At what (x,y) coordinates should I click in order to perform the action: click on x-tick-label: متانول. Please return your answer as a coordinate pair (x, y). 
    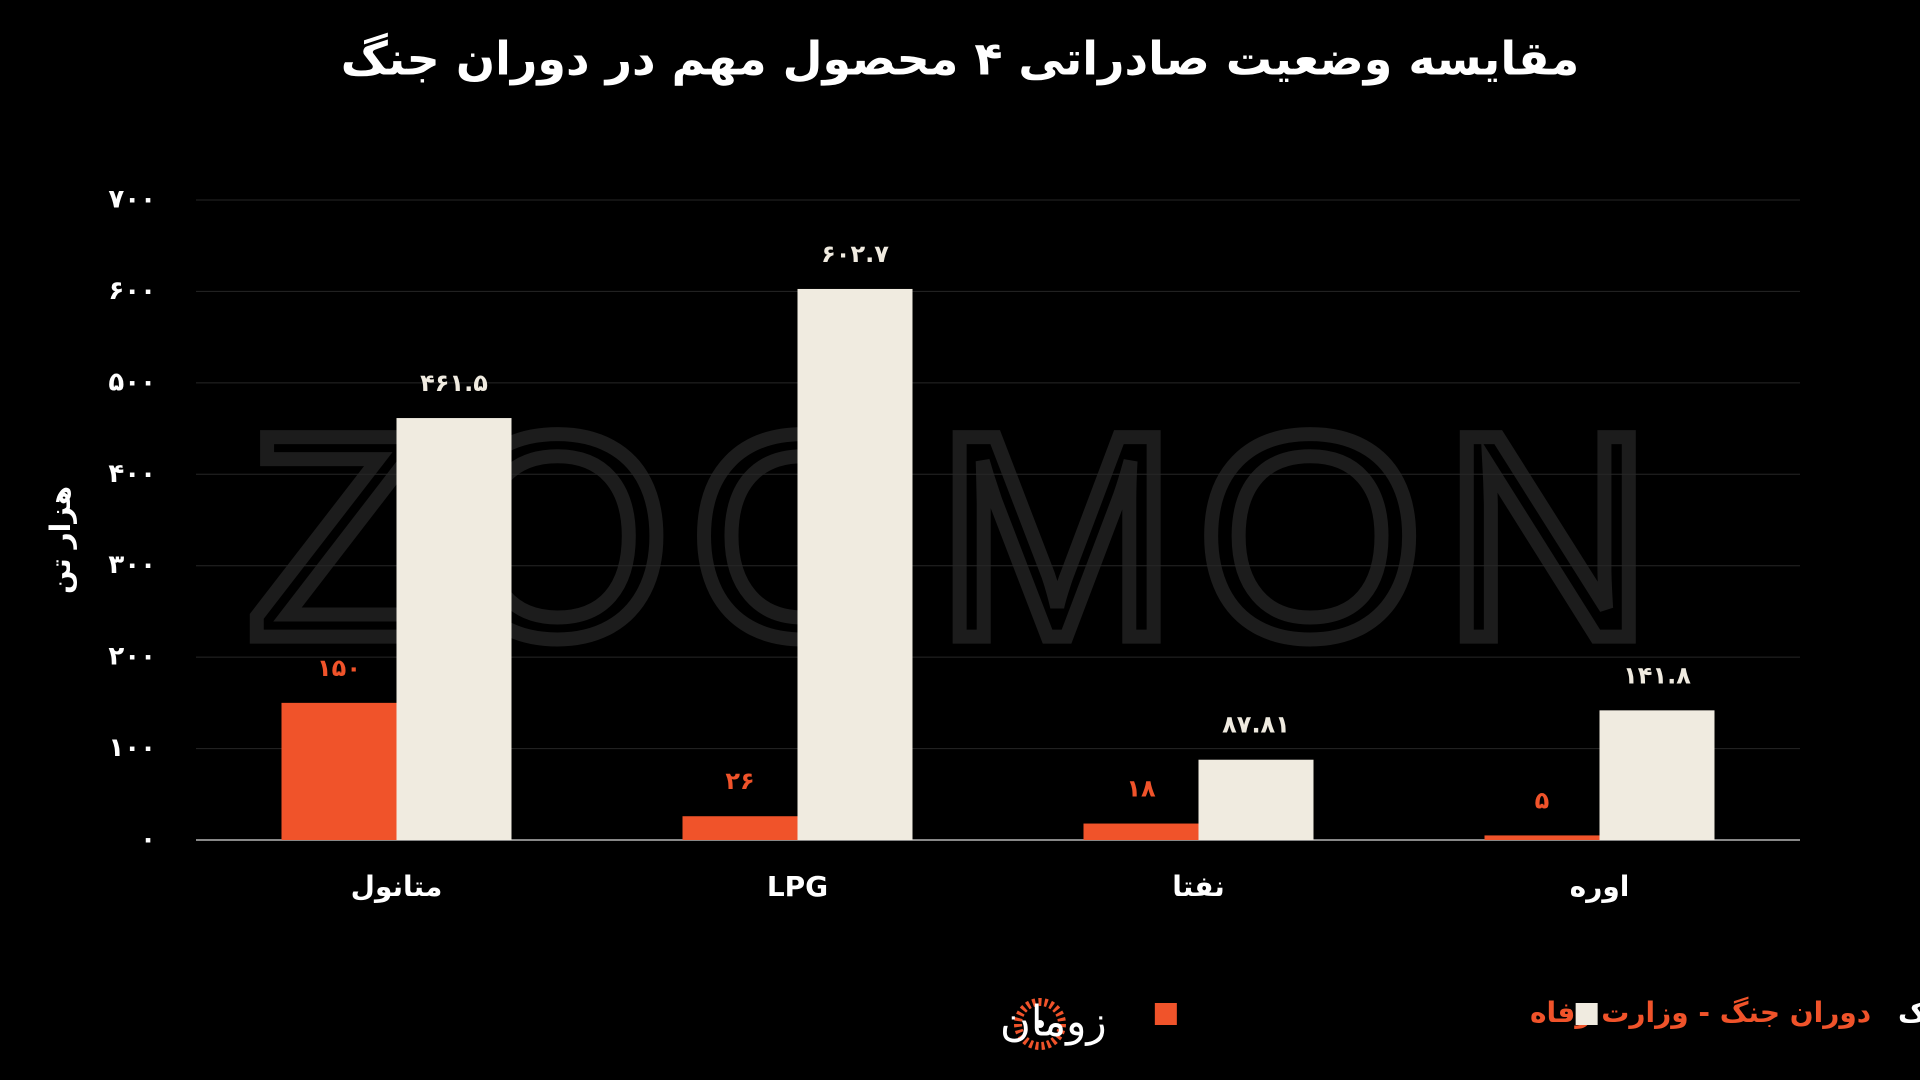
    Looking at the image, I should click on (397, 886).